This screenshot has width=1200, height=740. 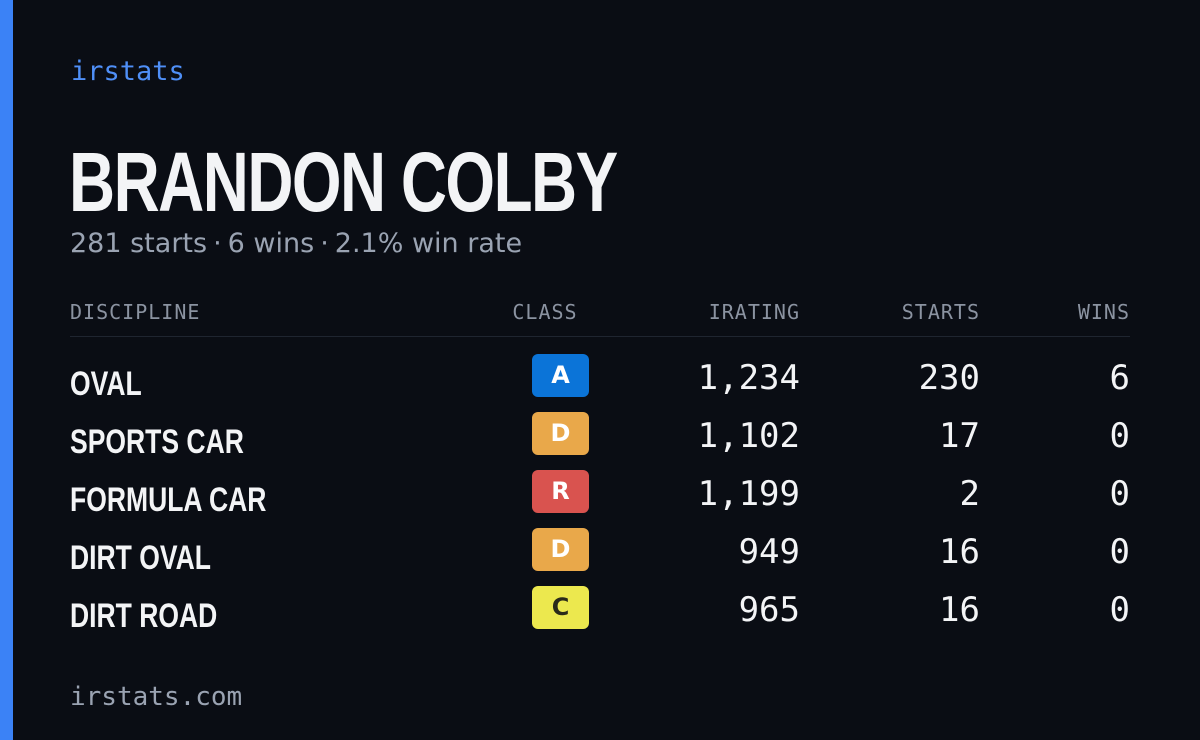 What do you see at coordinates (600, 553) in the screenshot?
I see `table-row: DIRT OVAL D 949 16 0` at bounding box center [600, 553].